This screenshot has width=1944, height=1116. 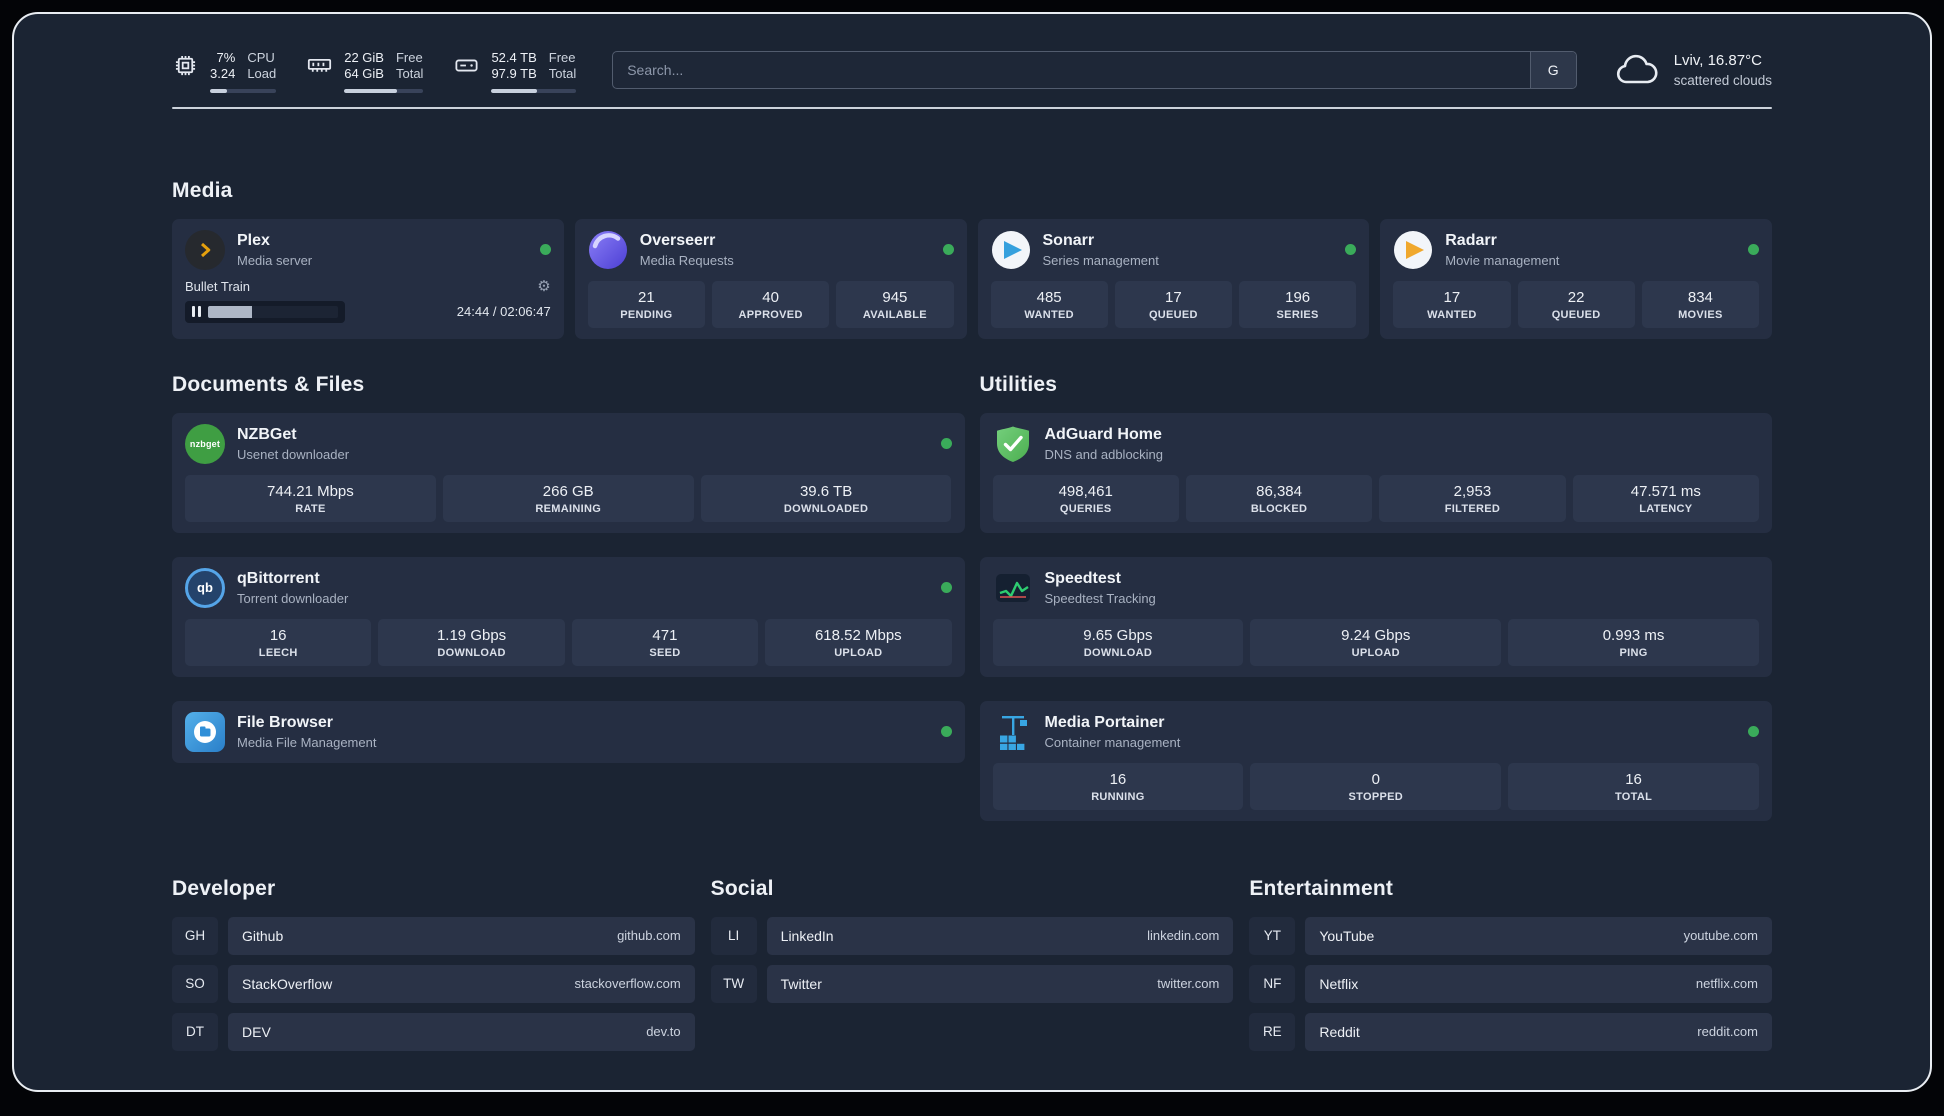 I want to click on app-subtitle: Speedtest Tracking, so click(x=1100, y=598).